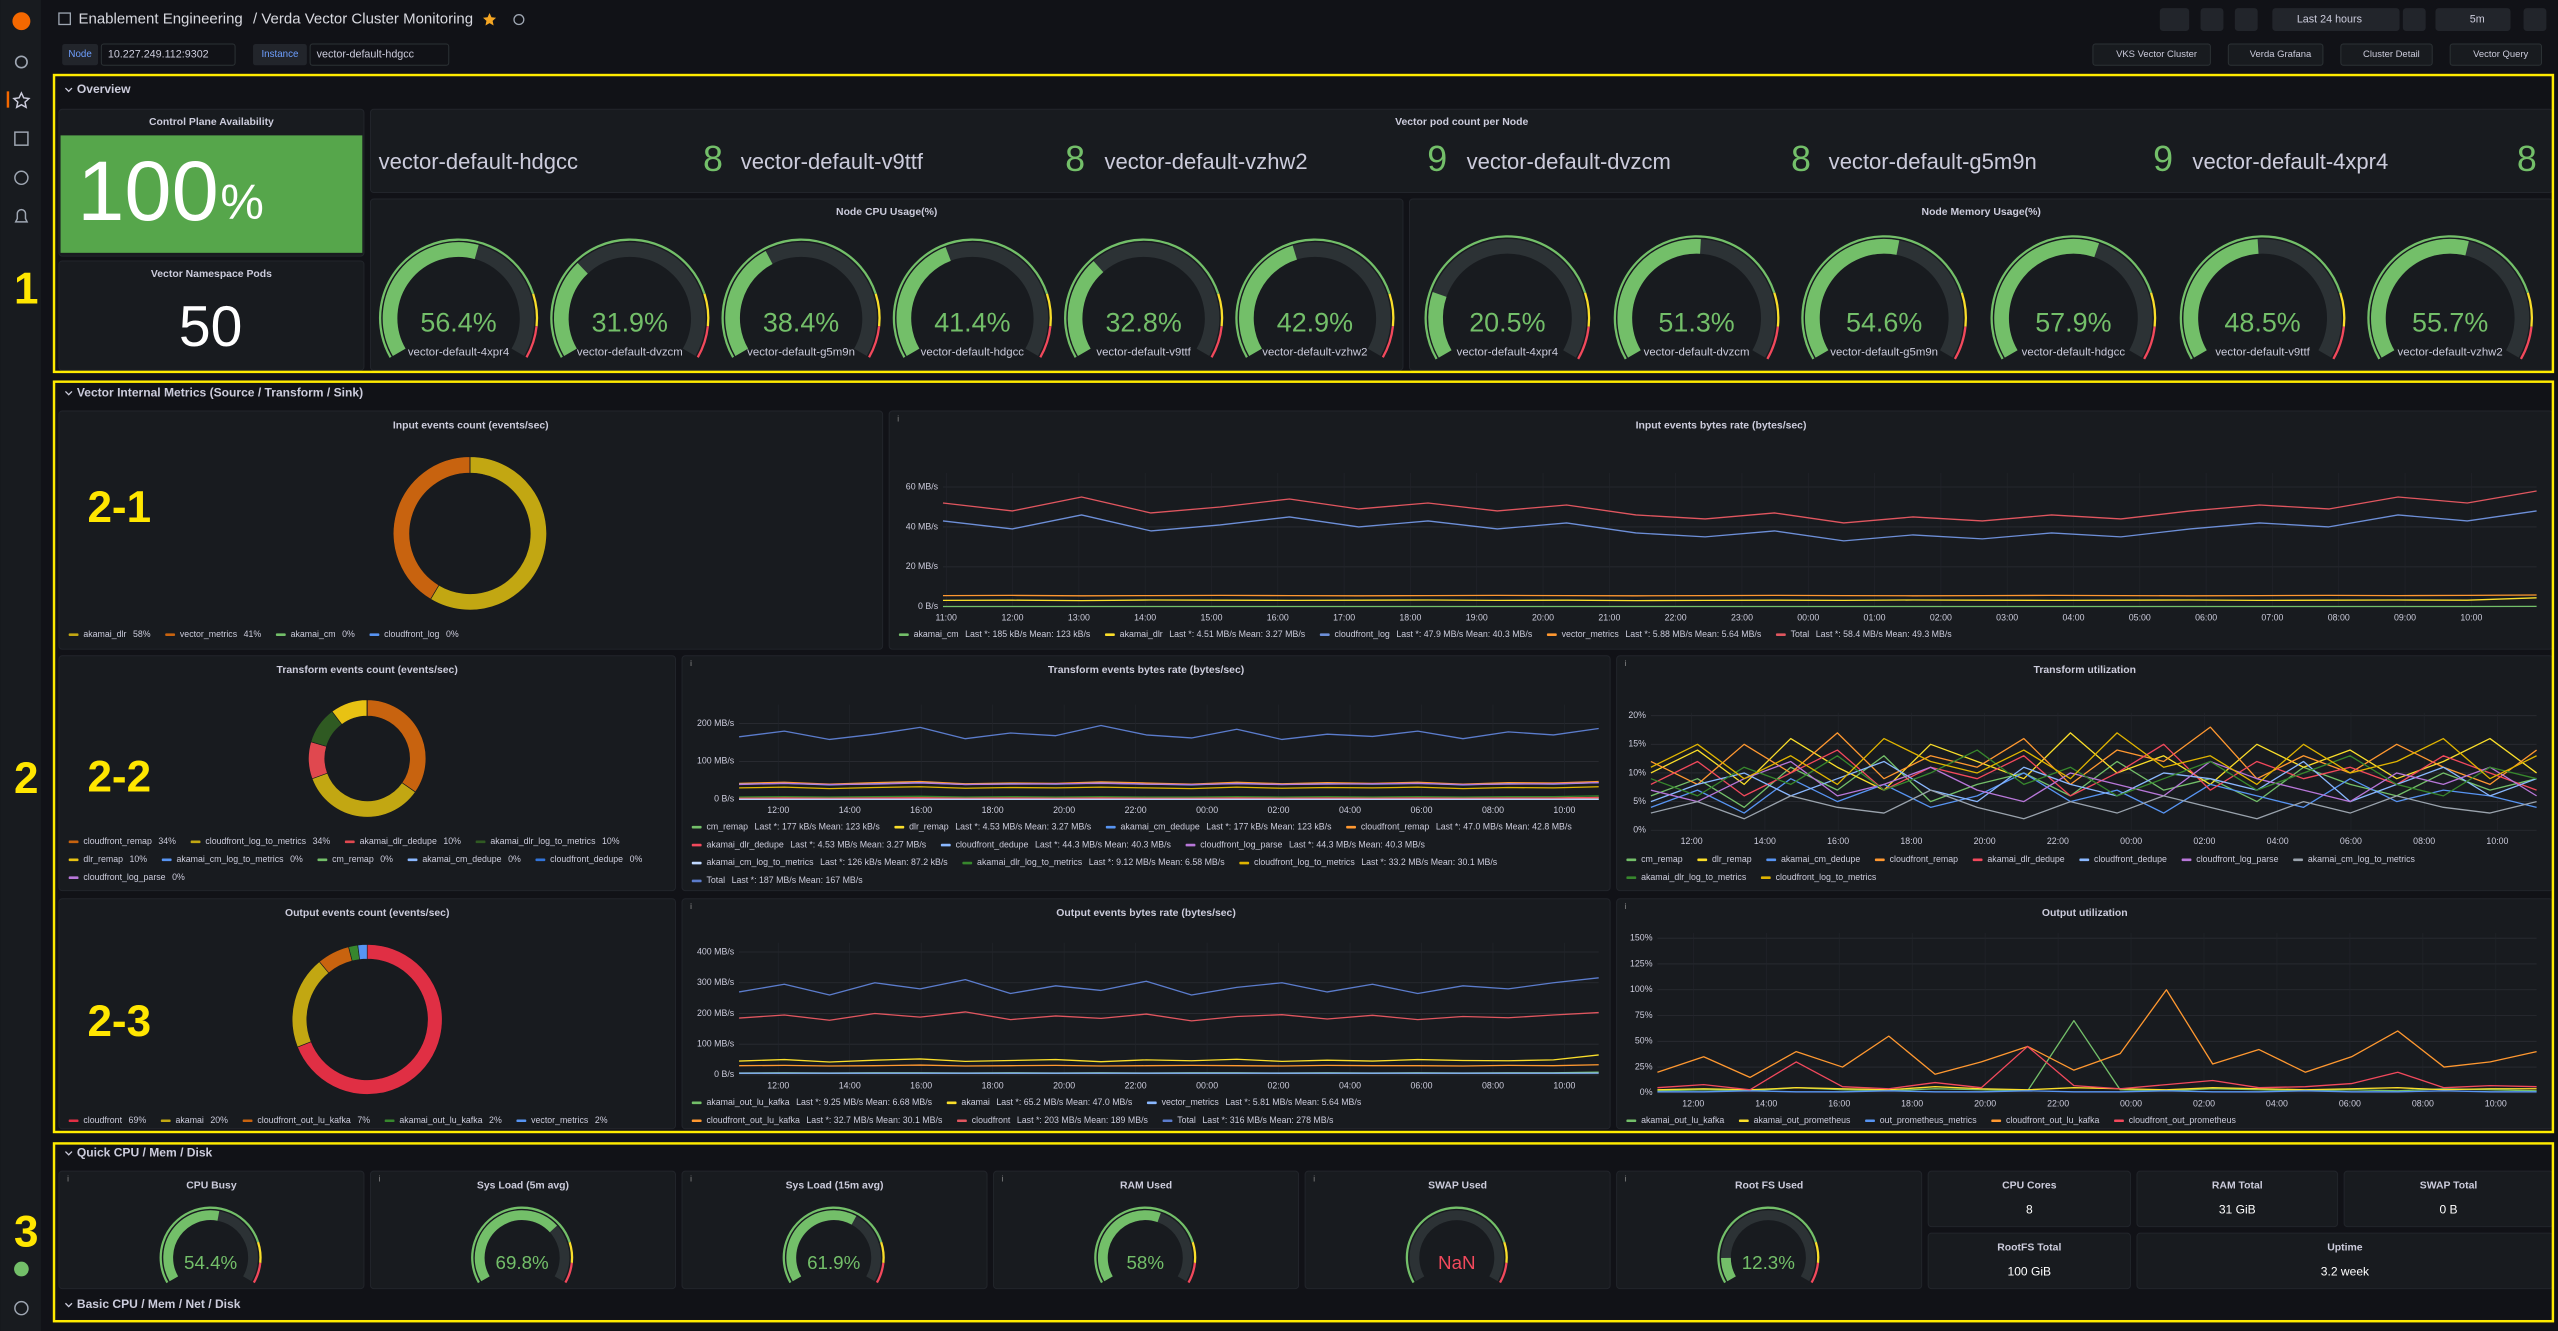 The image size is (2558, 1331). Describe the element at coordinates (2174, 19) in the screenshot. I see `add-button` at that location.